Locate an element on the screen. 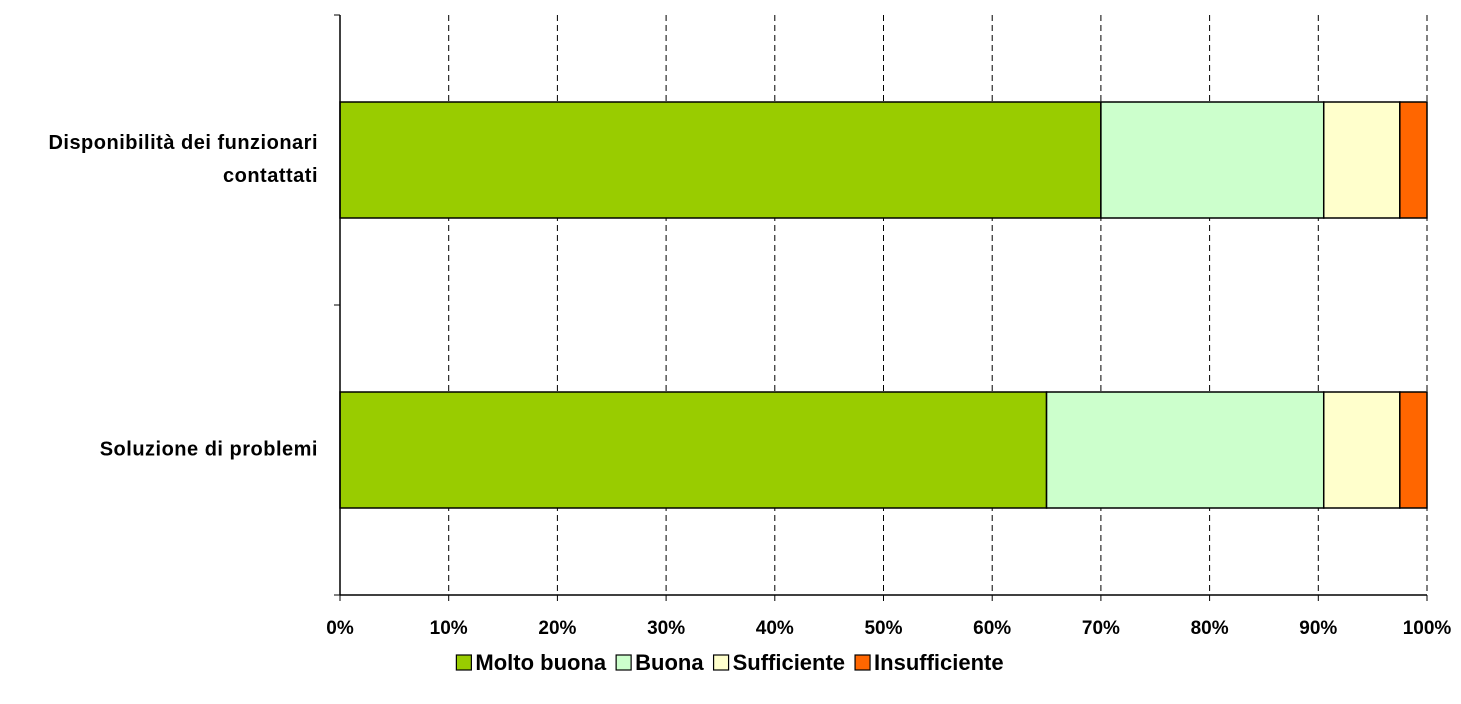 The image size is (1461, 704). x-tick-label: 60% is located at coordinates (992, 628).